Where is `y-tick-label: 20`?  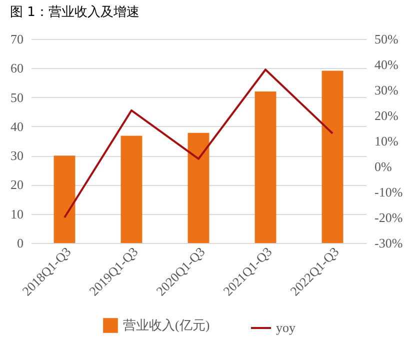
y-tick-label: 20 is located at coordinates (17, 184).